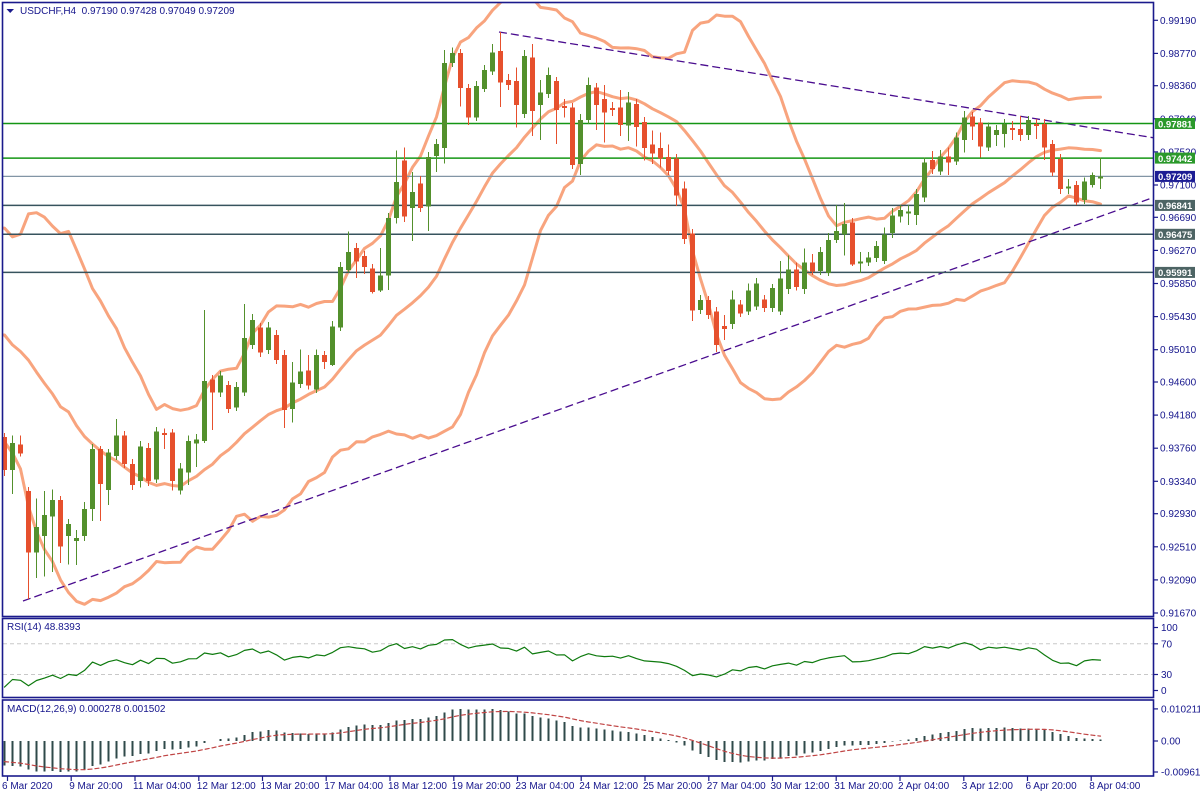 The width and height of the screenshot is (1200, 800). Describe the element at coordinates (1167, 644) in the screenshot. I see `svg-text: 70` at that location.